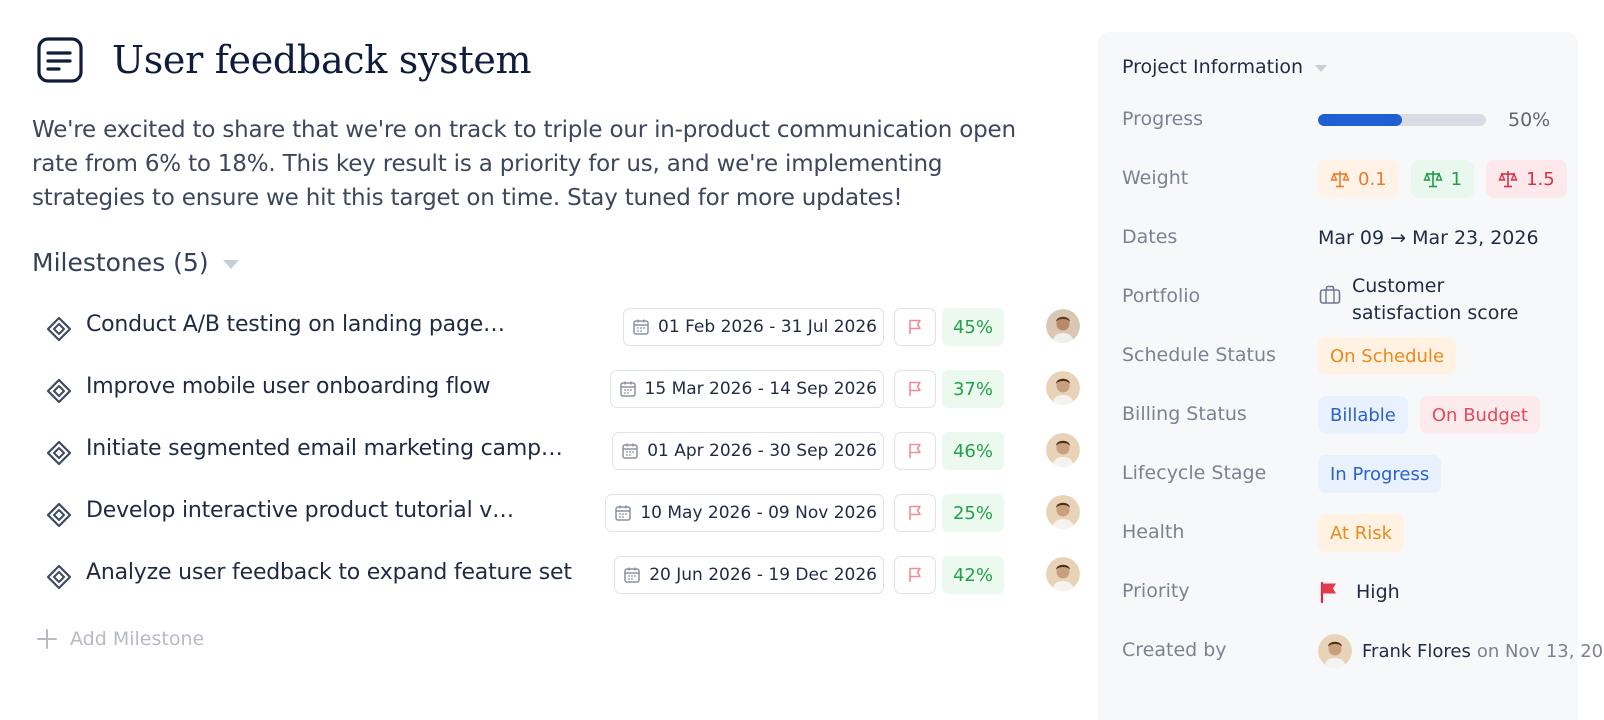 This screenshot has height=720, width=1604. I want to click on milestone-progress-badge: 37%, so click(973, 389).